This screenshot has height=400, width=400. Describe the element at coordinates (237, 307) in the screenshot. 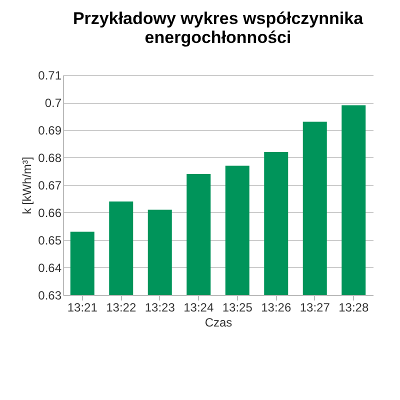

I see `x-tick-label: 13:25` at that location.